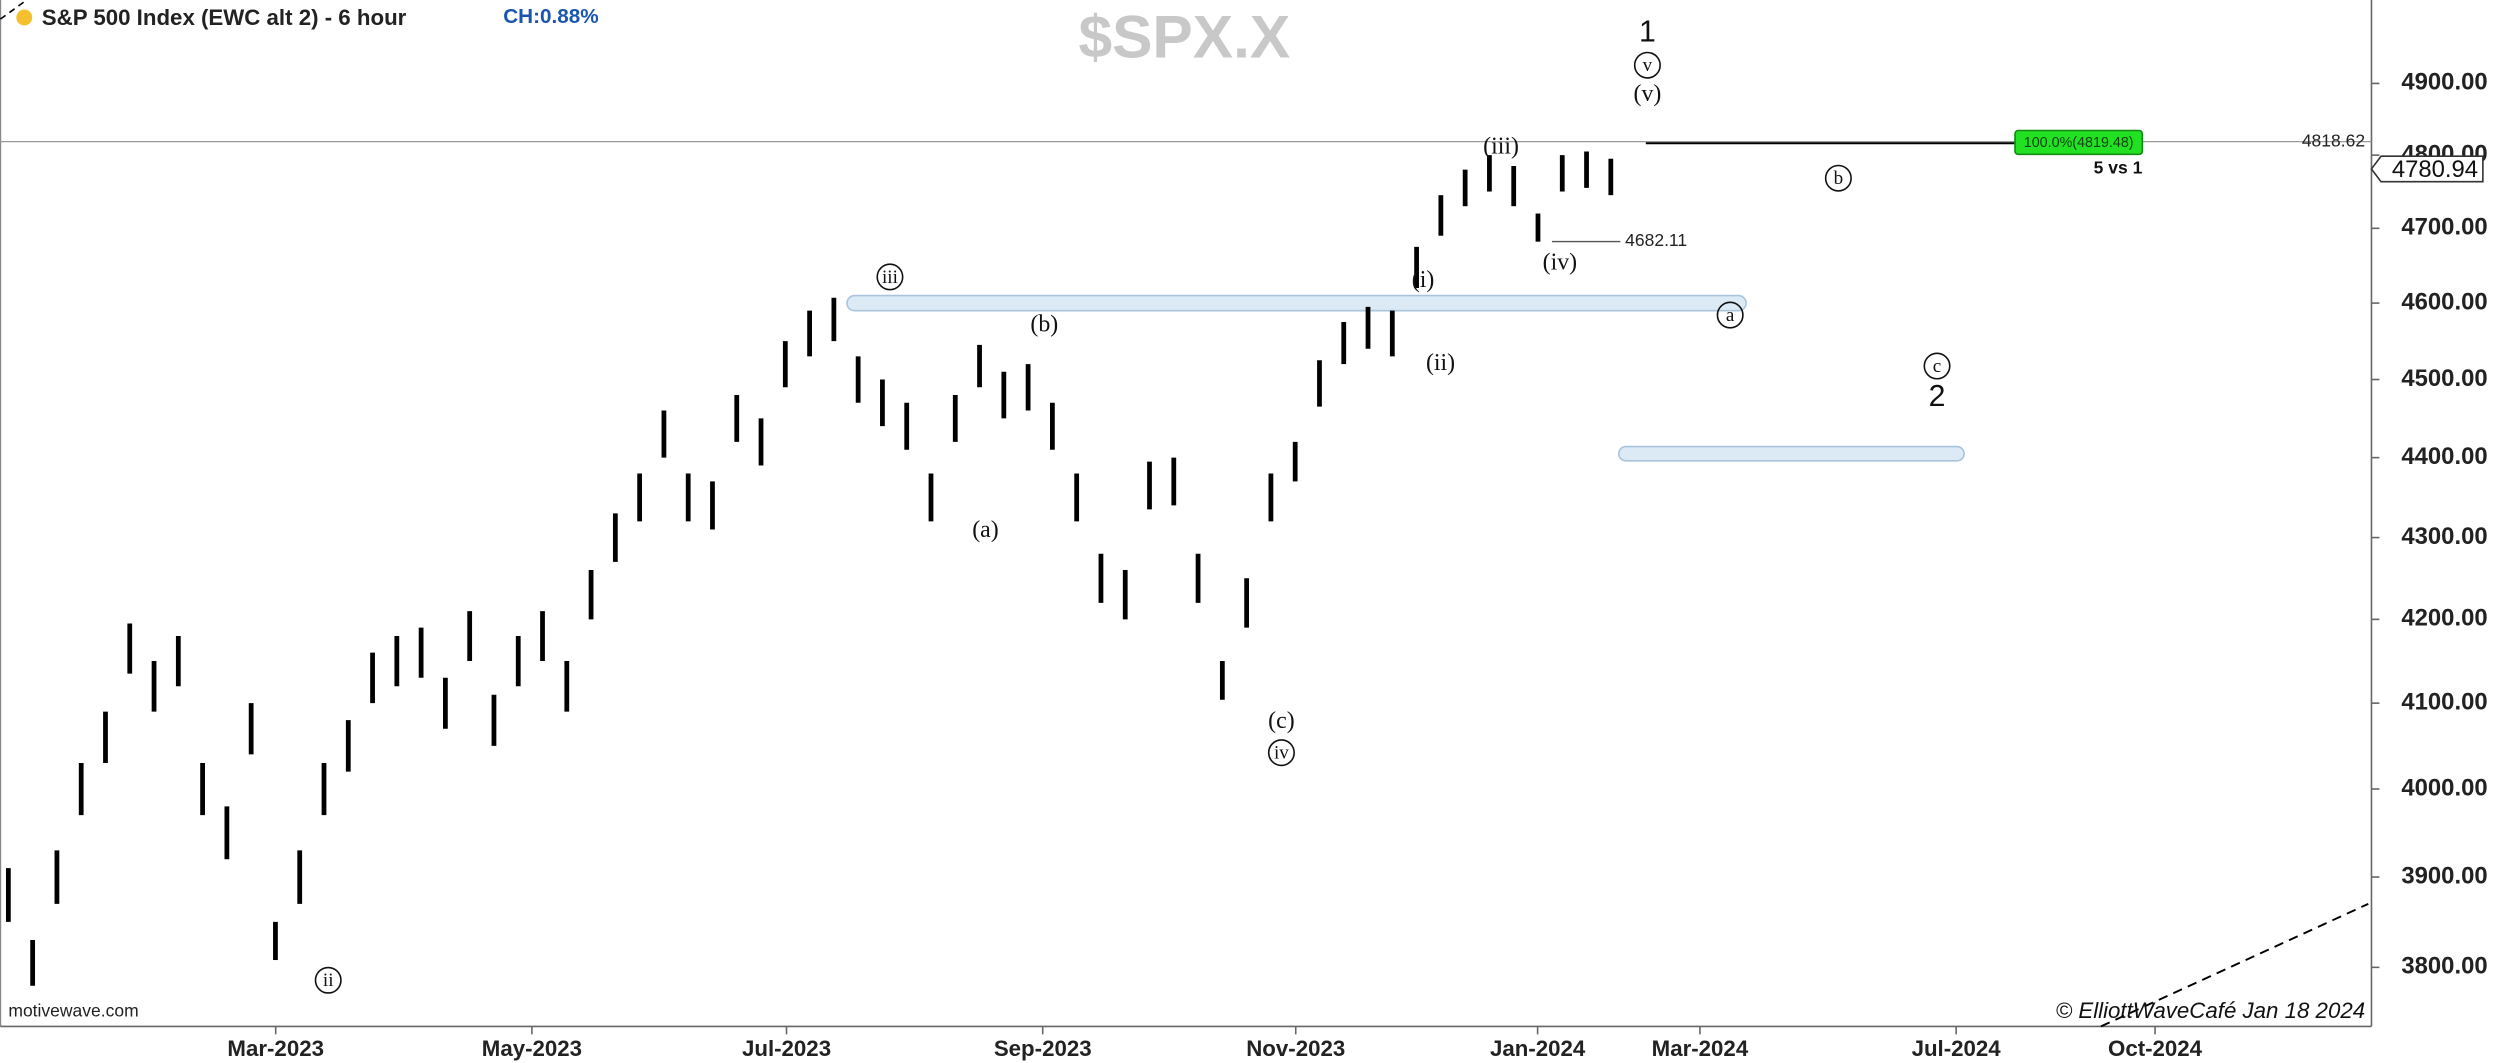 The width and height of the screenshot is (2496, 1063). What do you see at coordinates (2155, 1048) in the screenshot?
I see `x-tick-label: Oct-2024` at bounding box center [2155, 1048].